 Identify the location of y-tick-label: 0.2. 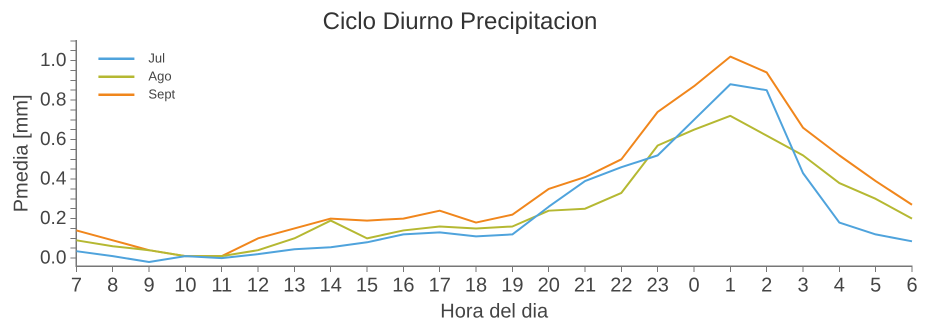
(53, 218).